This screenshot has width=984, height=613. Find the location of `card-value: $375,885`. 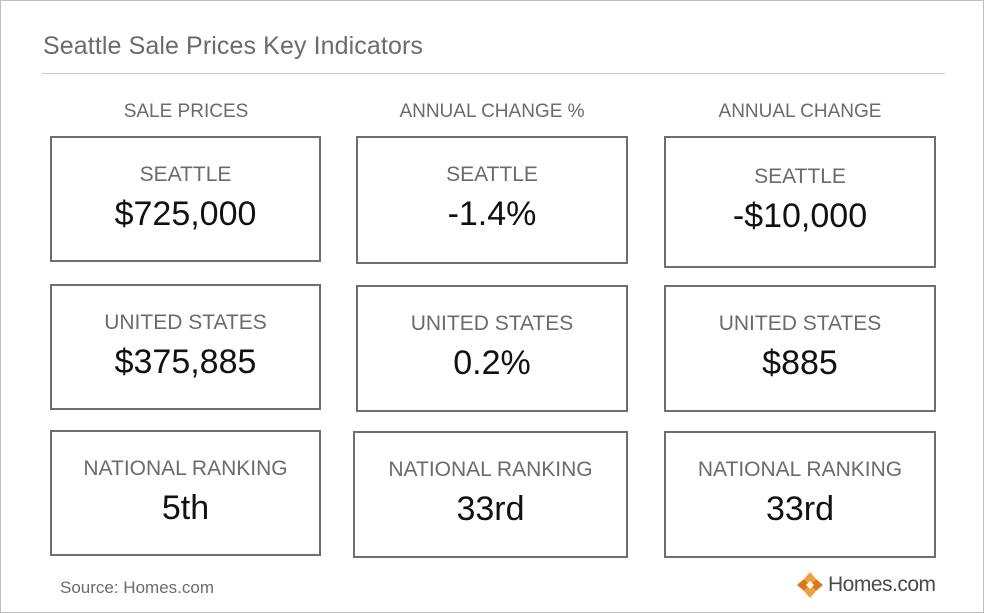

card-value: $375,885 is located at coordinates (185, 362).